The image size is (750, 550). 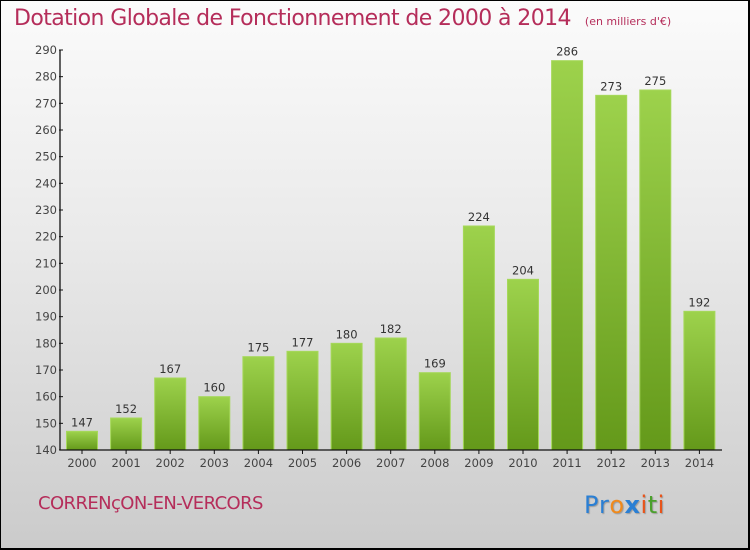 What do you see at coordinates (46, 263) in the screenshot?
I see `y-tick-label-210: 210` at bounding box center [46, 263].